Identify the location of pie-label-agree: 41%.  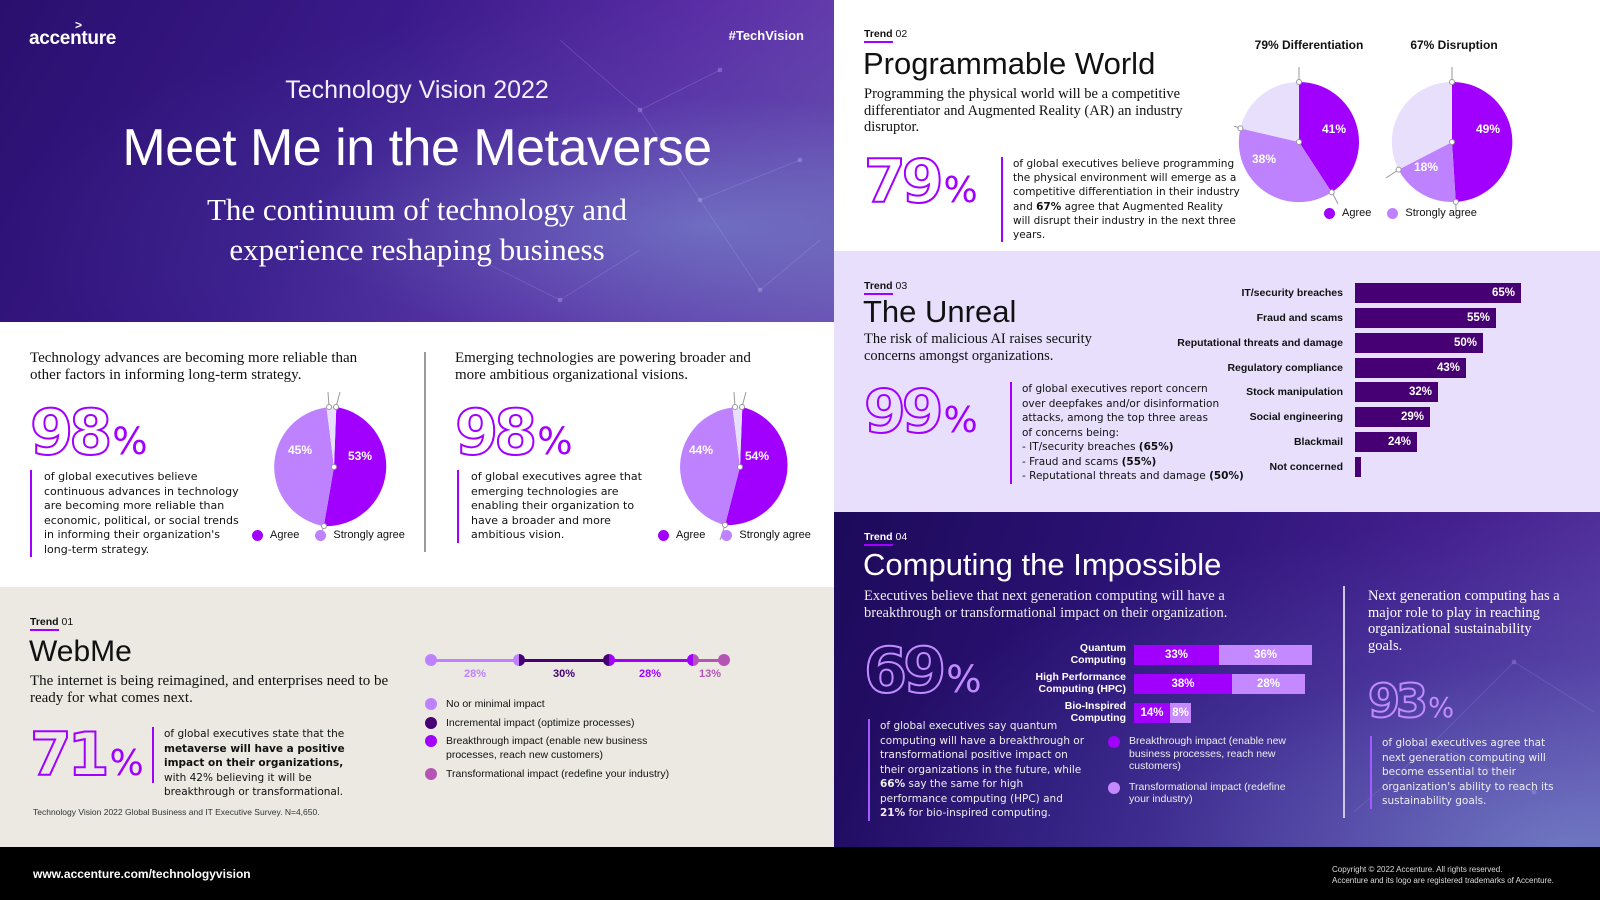
(1334, 129).